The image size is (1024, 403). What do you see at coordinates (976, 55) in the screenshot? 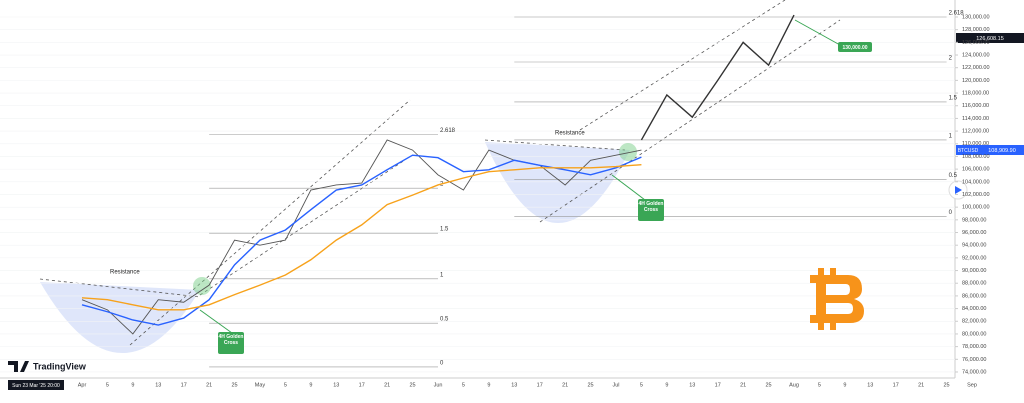
I see `y-tick-label: 124,000.00` at bounding box center [976, 55].